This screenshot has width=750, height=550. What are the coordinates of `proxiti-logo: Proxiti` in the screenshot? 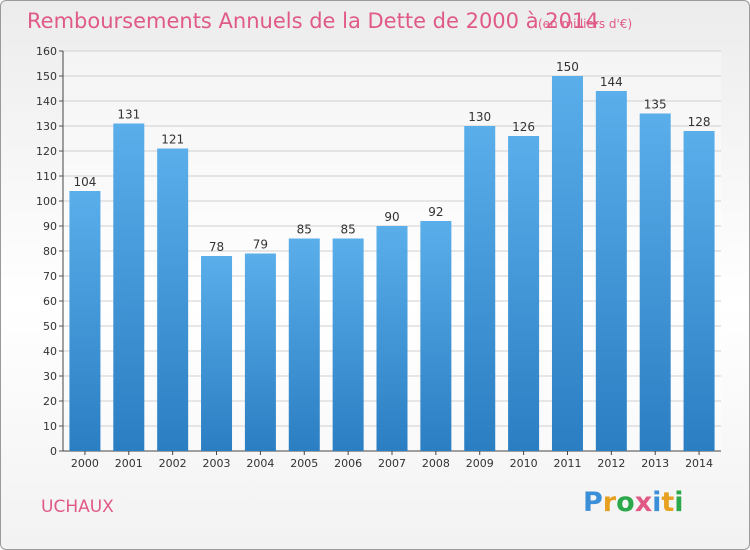 It's located at (633, 502).